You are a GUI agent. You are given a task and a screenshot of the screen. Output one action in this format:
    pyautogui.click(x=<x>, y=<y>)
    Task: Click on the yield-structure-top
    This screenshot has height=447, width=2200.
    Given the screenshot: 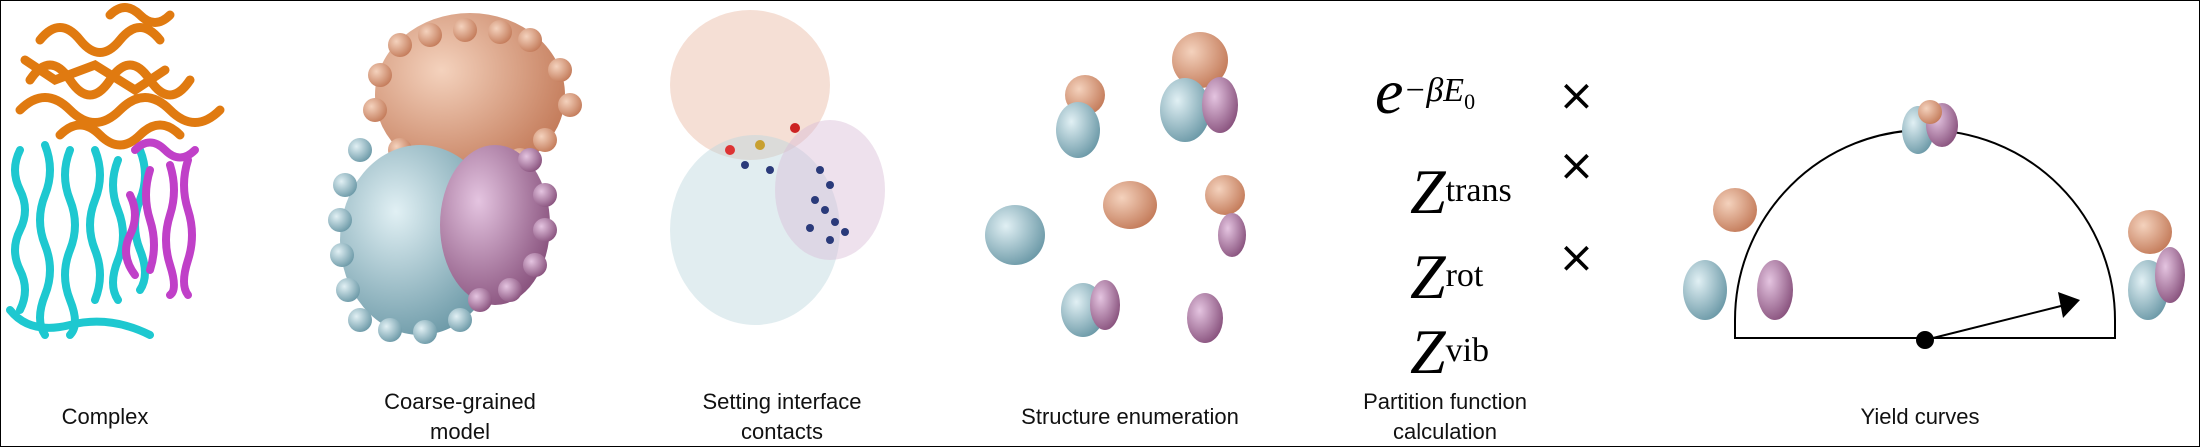 What is the action you would take?
    pyautogui.click(x=1930, y=127)
    